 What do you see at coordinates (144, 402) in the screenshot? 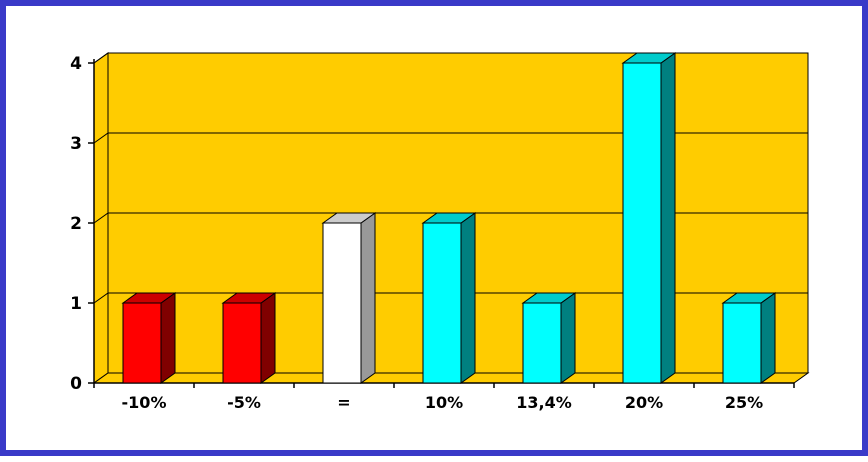
I see `x-tick-label: -10%` at bounding box center [144, 402].